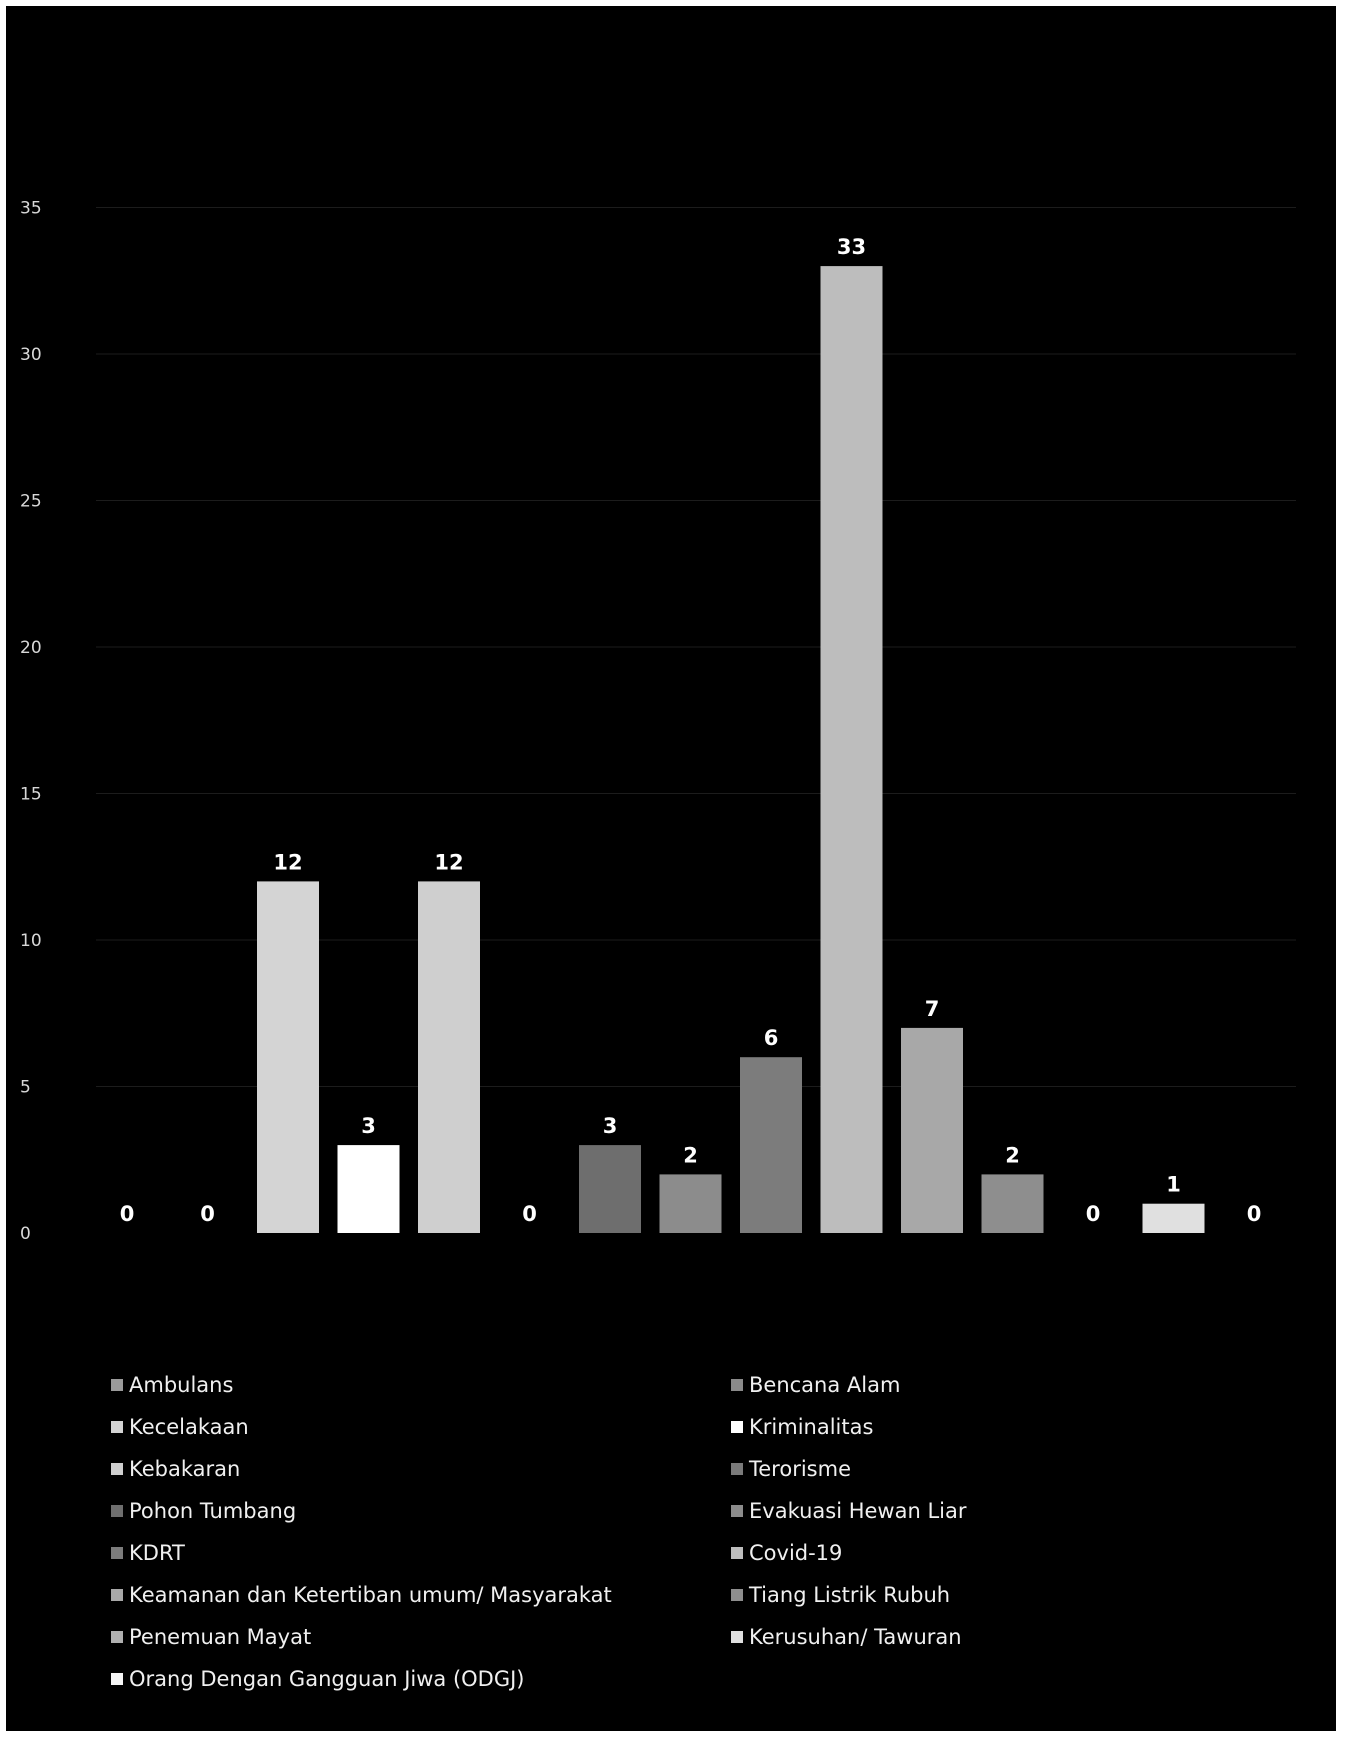 The image size is (1346, 1737). What do you see at coordinates (421, 1511) in the screenshot?
I see `legend-item: Pohon Tumbang` at bounding box center [421, 1511].